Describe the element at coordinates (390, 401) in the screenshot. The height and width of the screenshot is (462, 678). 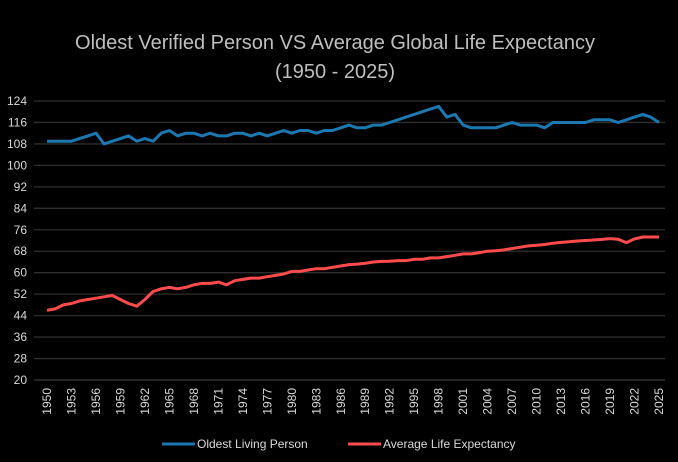
I see `x-tick-label: 1992` at that location.